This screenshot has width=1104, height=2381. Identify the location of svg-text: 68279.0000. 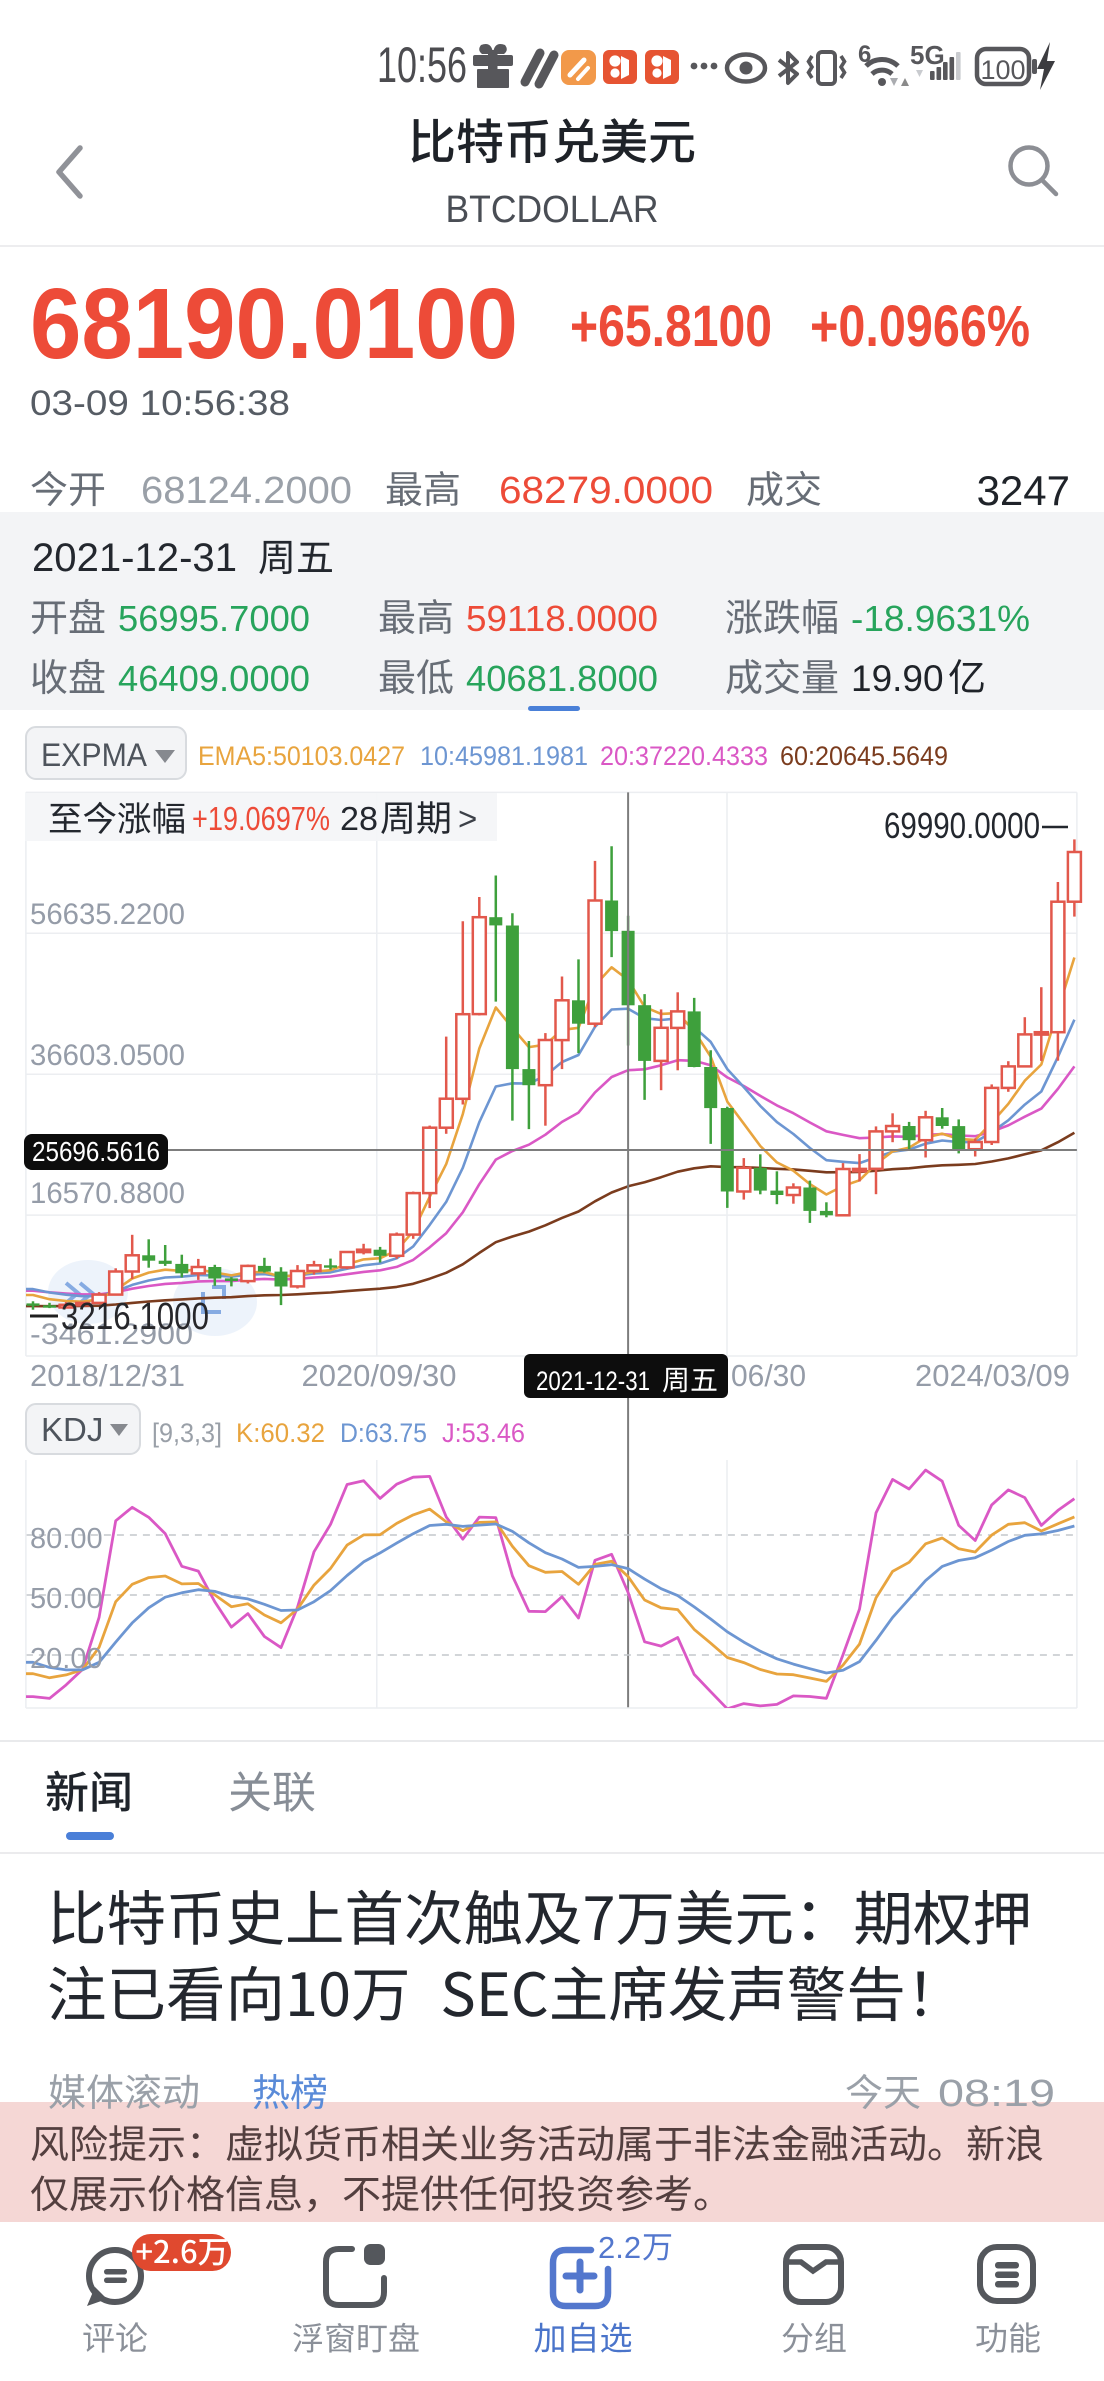
(606, 491).